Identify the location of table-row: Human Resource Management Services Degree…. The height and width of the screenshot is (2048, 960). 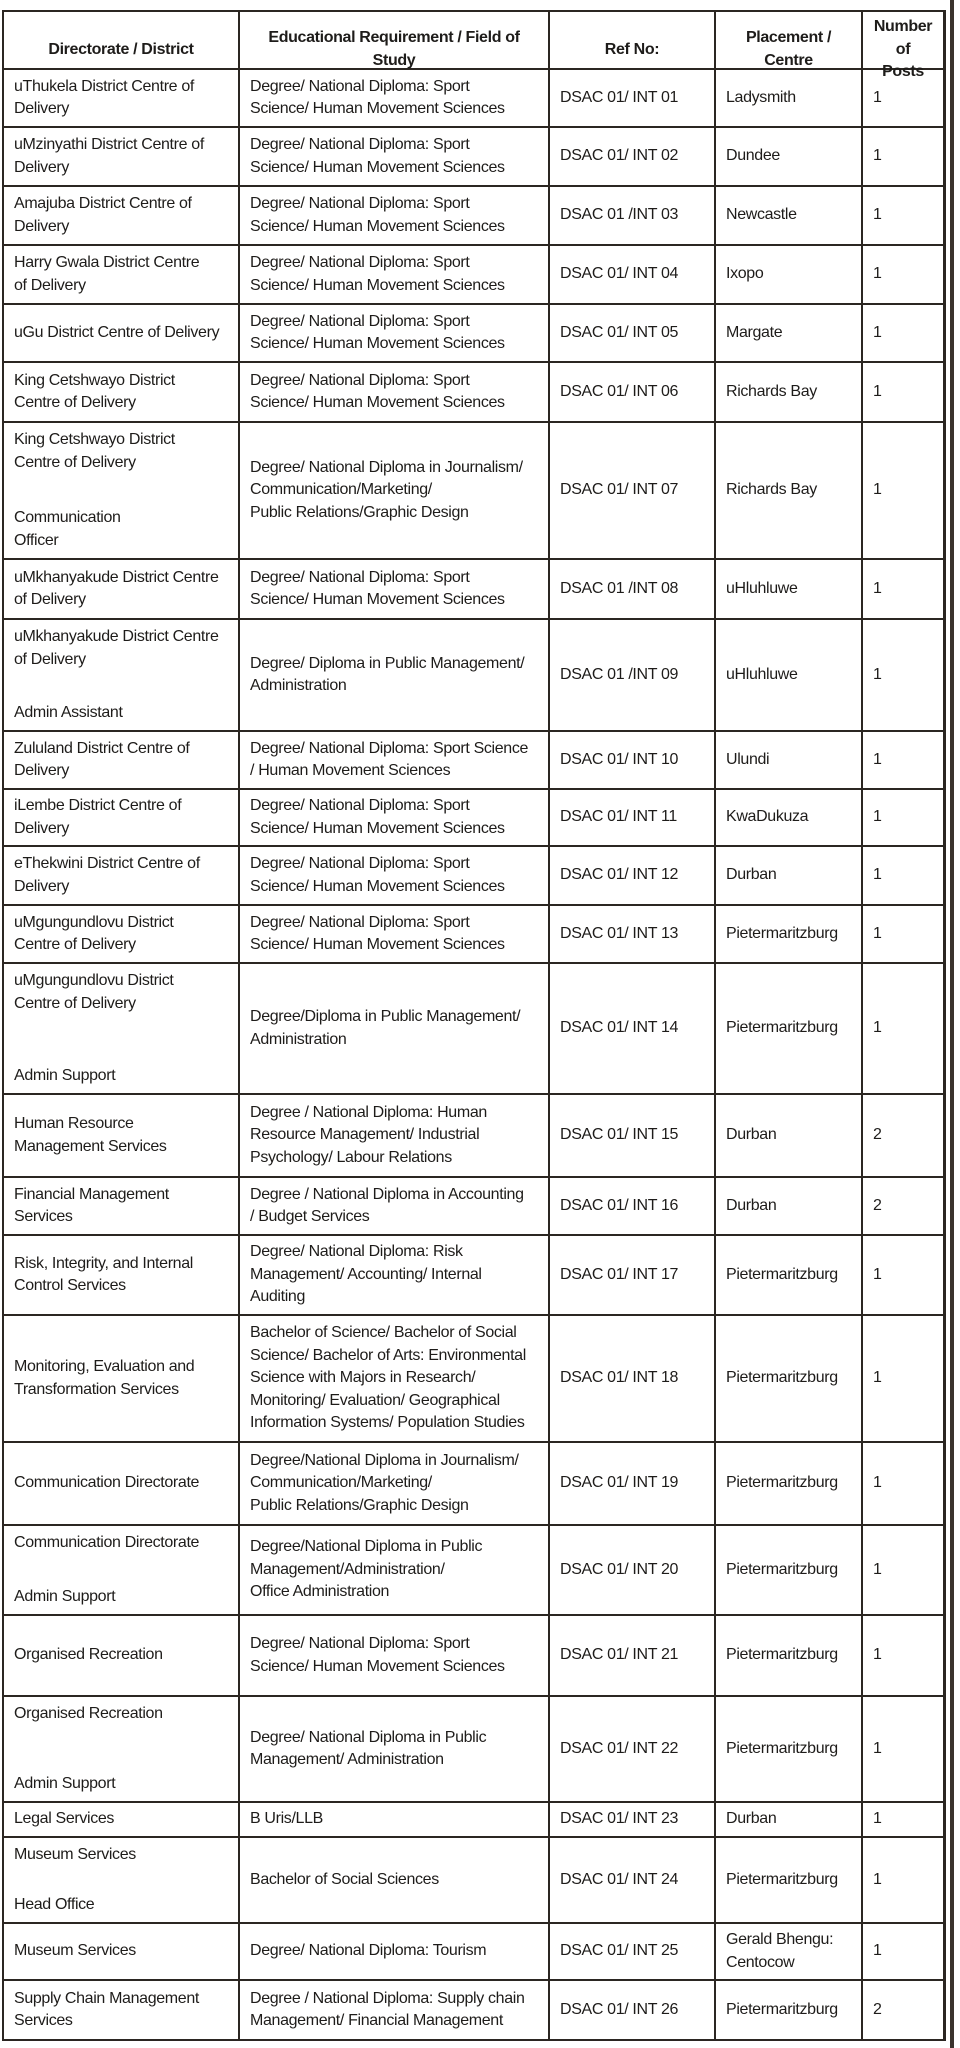
(473, 1136).